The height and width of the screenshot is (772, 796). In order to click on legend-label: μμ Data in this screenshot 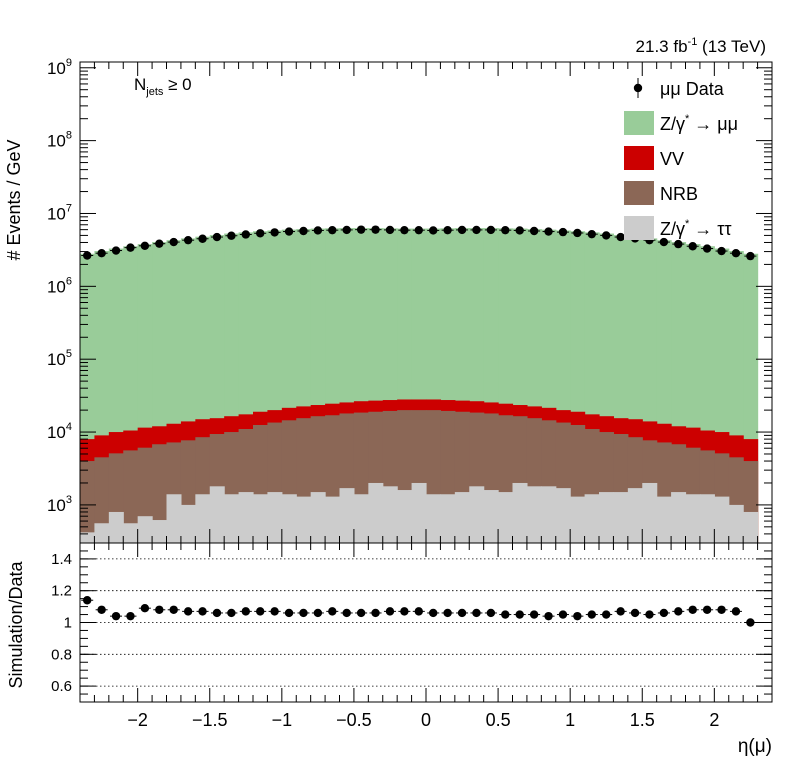, I will do `click(692, 89)`.